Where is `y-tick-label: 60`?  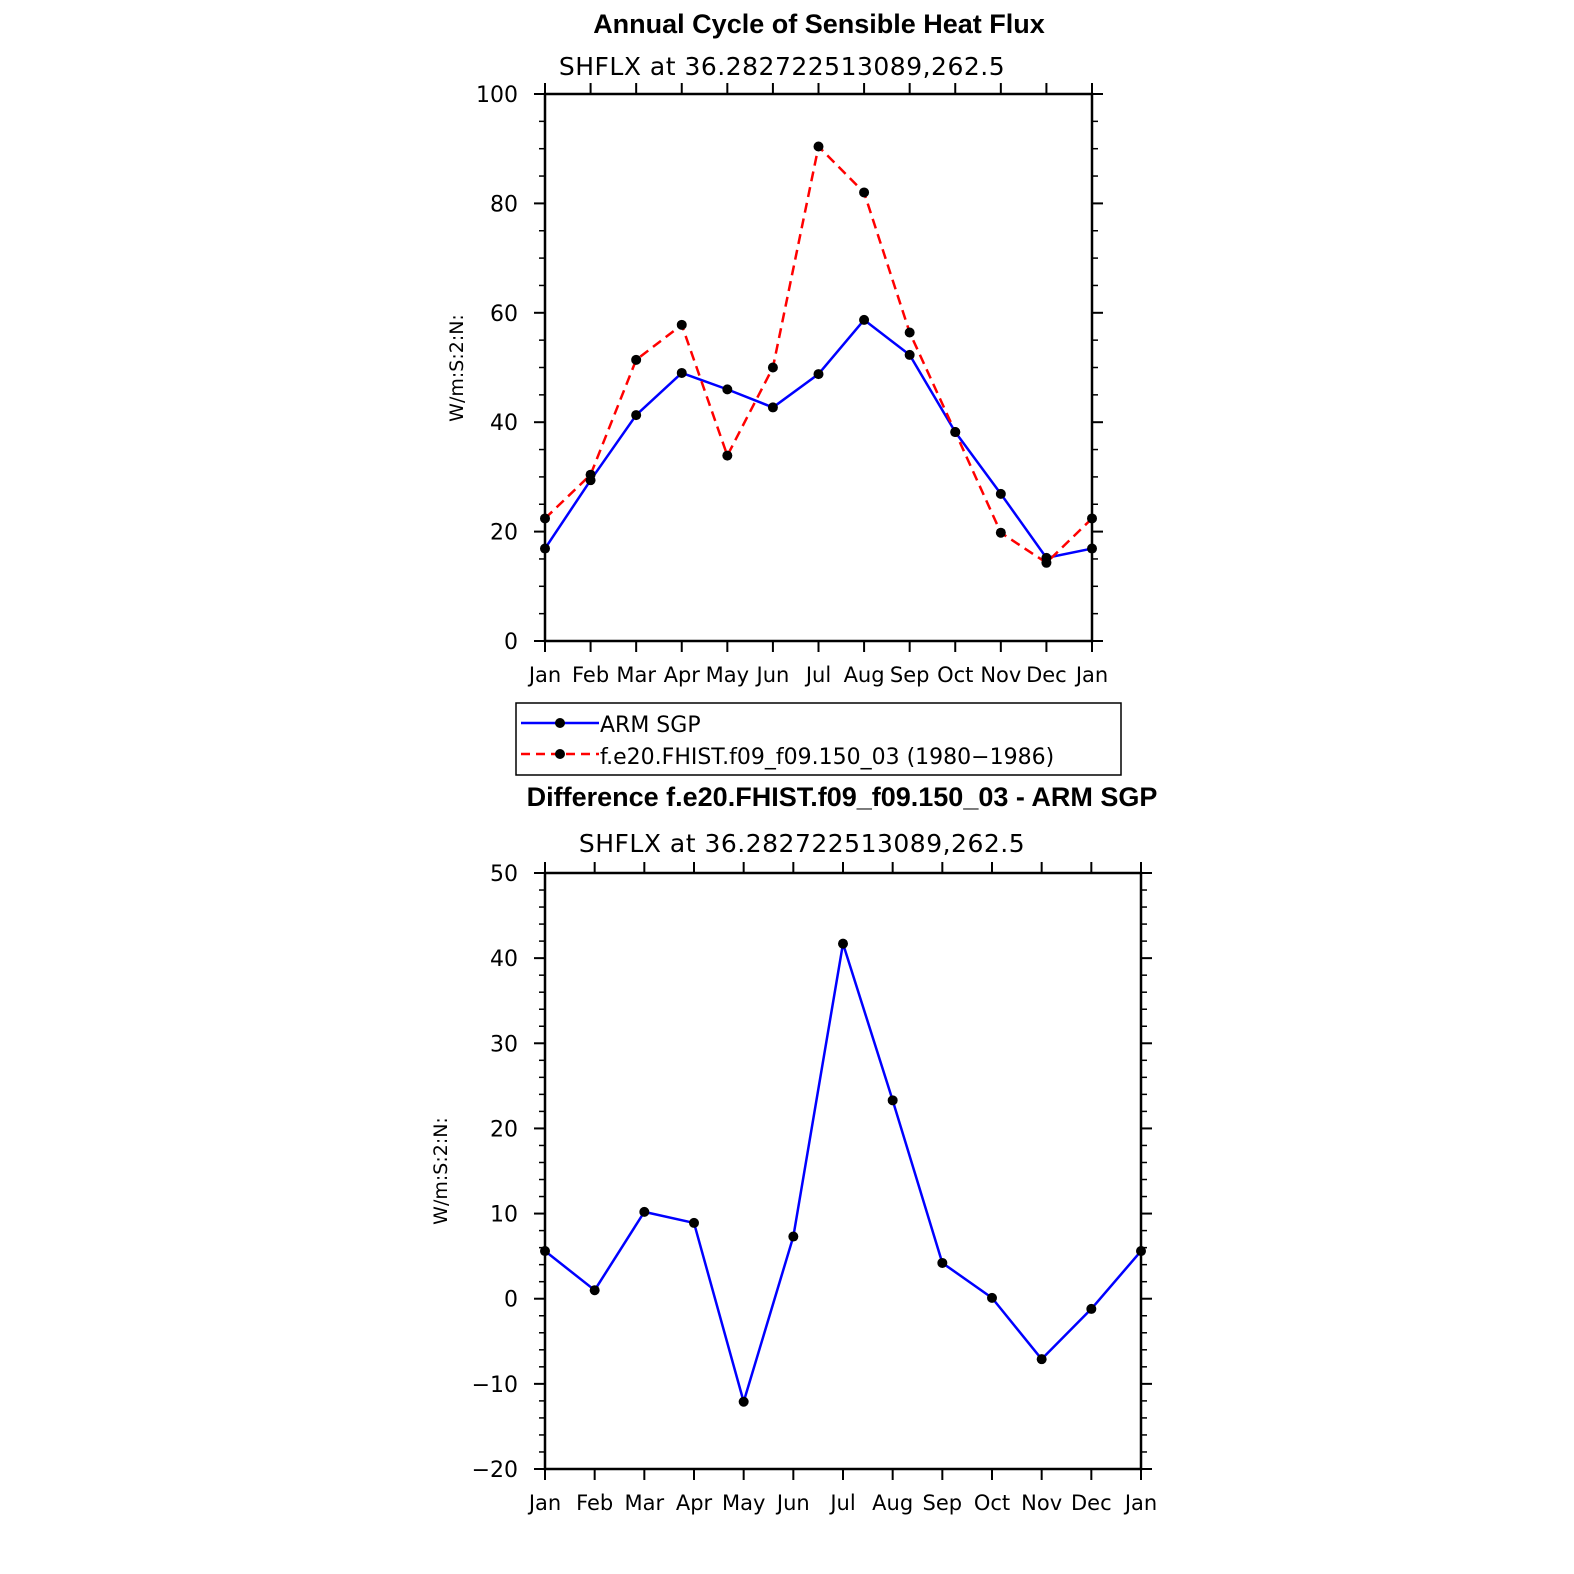 y-tick-label: 60 is located at coordinates (504, 314).